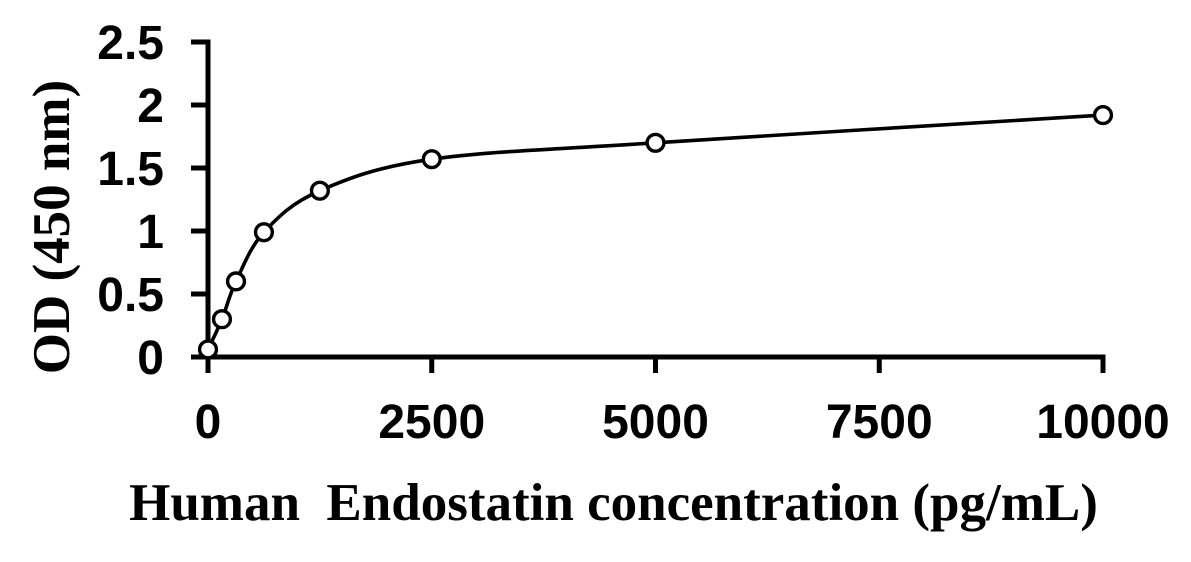  What do you see at coordinates (208, 422) in the screenshot?
I see `x-tick-label: 0` at bounding box center [208, 422].